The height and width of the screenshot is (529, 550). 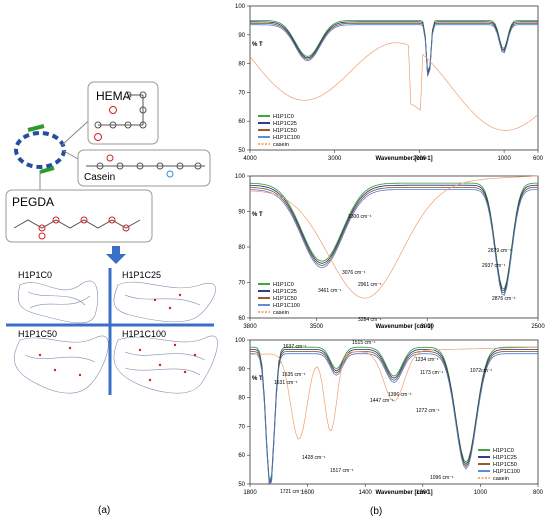 What do you see at coordinates (420, 159) in the screenshot?
I see `x-tick-label: 2000` at bounding box center [420, 159].